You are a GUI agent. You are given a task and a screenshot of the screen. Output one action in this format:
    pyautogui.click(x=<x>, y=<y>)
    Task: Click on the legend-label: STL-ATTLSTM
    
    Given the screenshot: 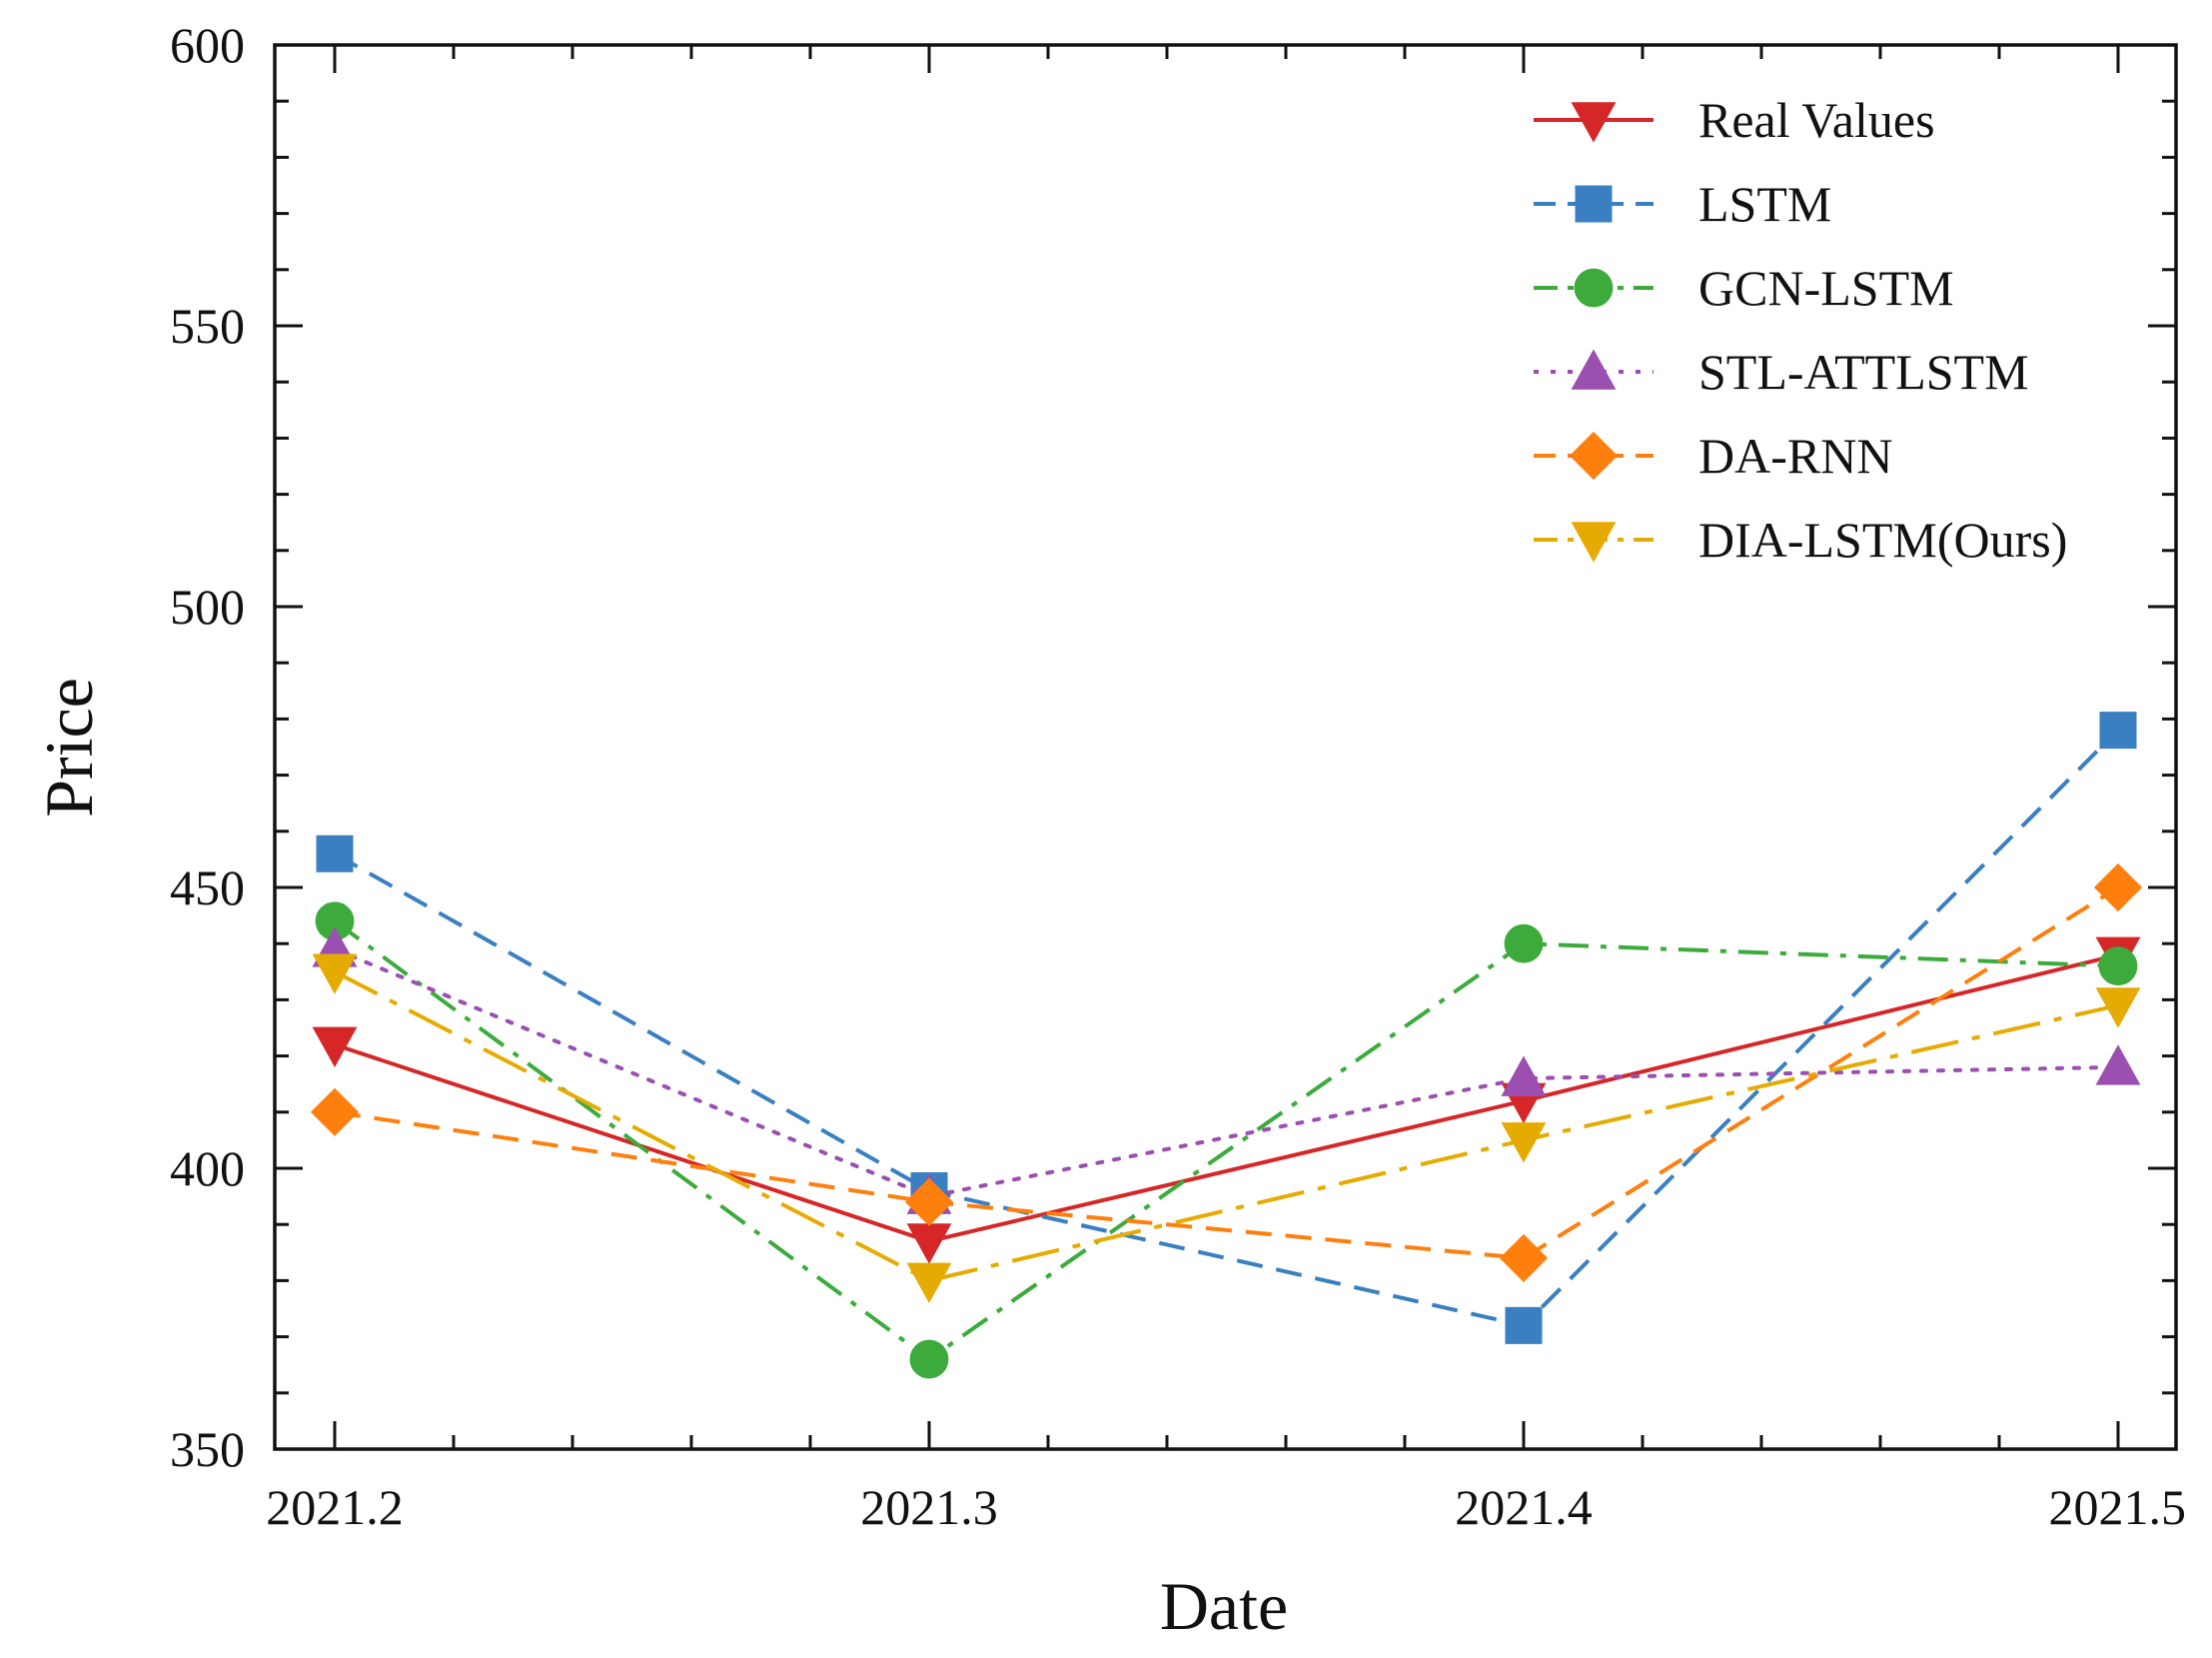 What is the action you would take?
    pyautogui.click(x=1863, y=372)
    